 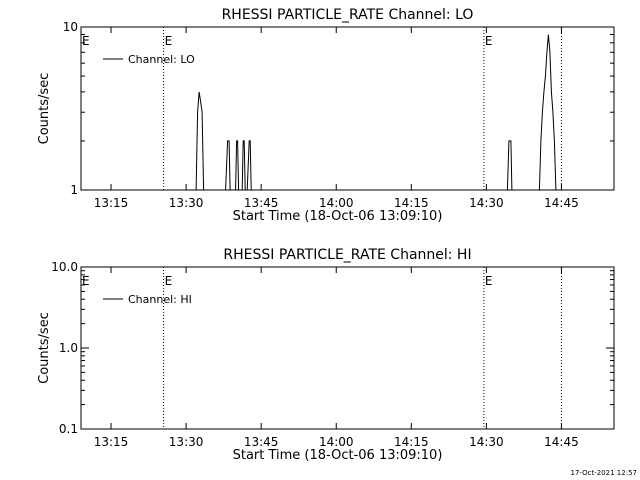 I want to click on y-tick-label: 1.0, so click(x=68, y=348).